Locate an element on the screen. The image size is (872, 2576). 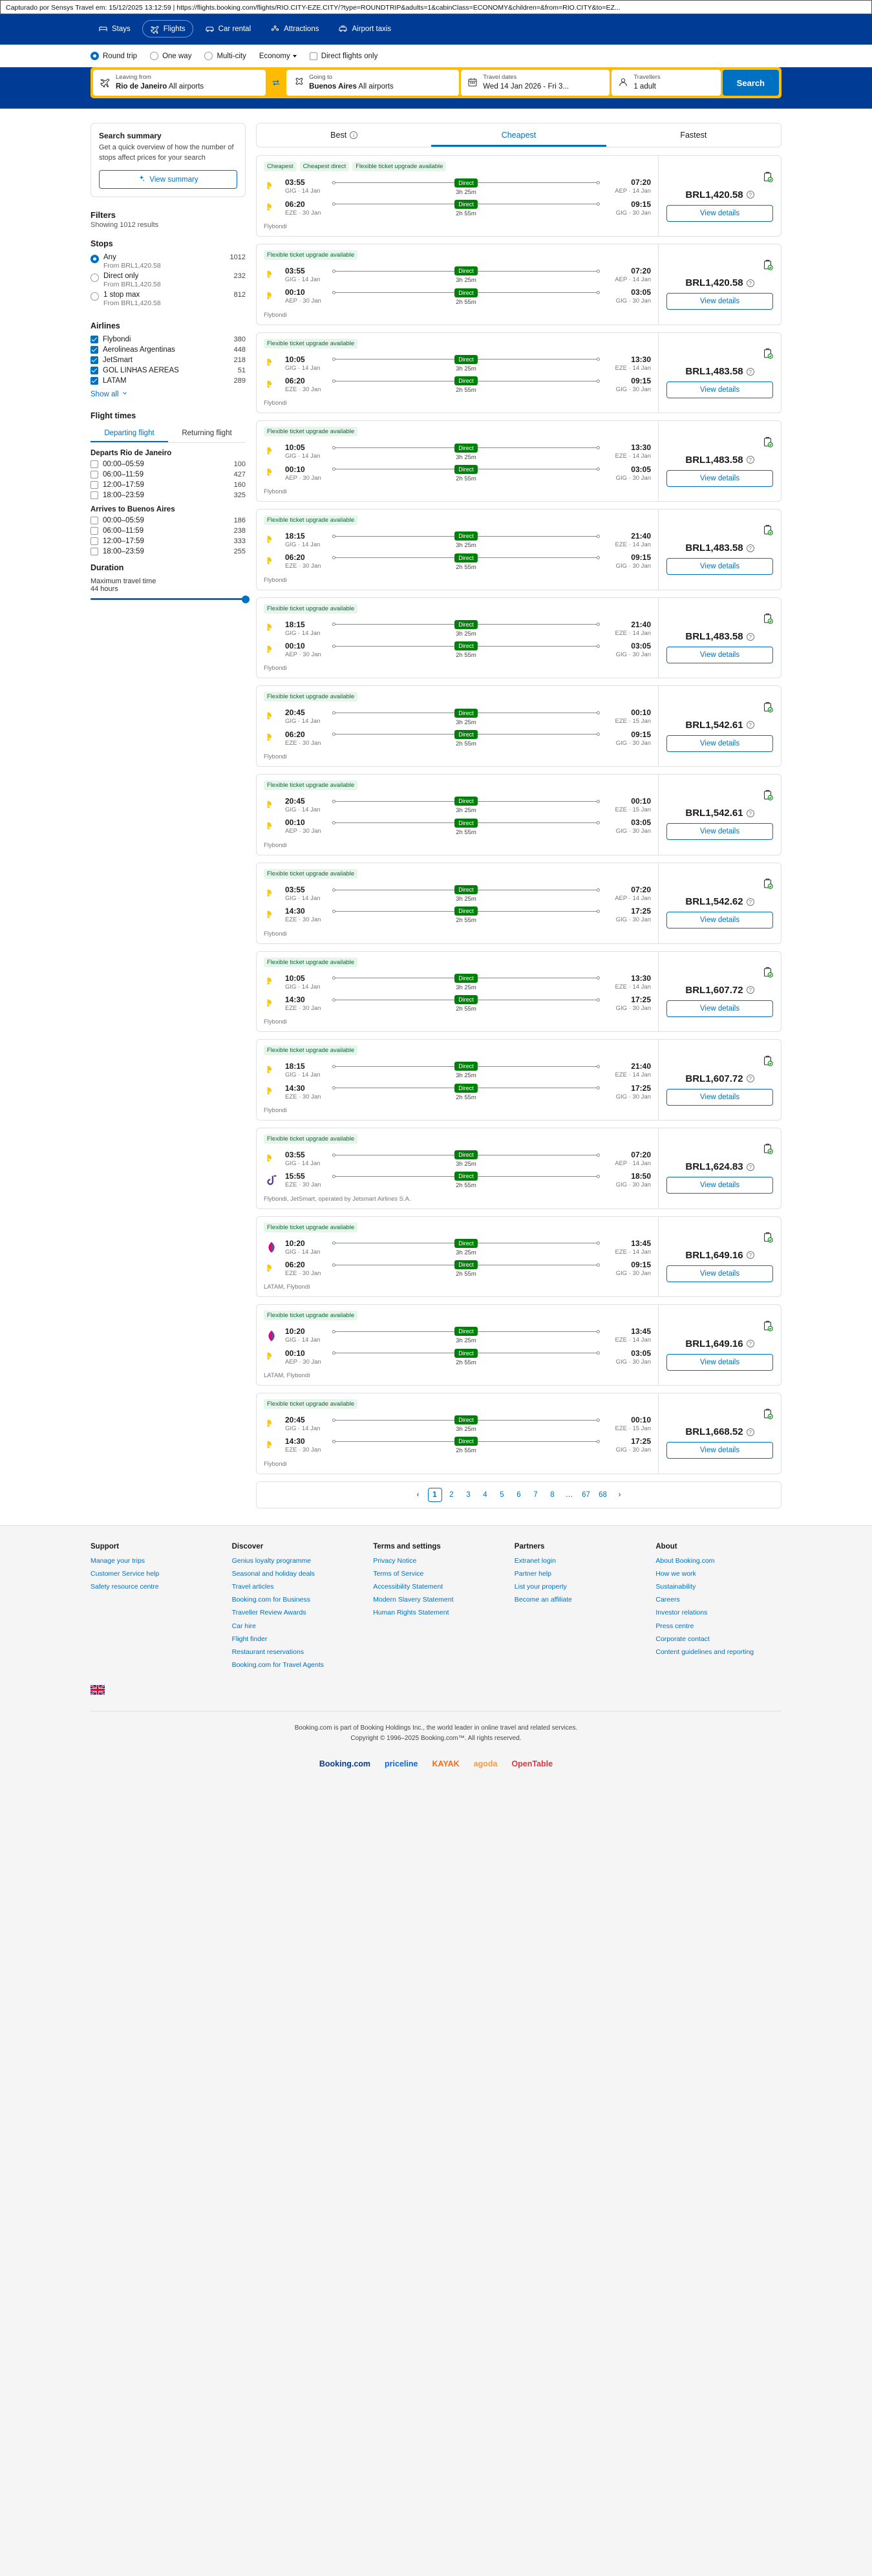
footer-link: Press centre is located at coordinates (674, 1626).